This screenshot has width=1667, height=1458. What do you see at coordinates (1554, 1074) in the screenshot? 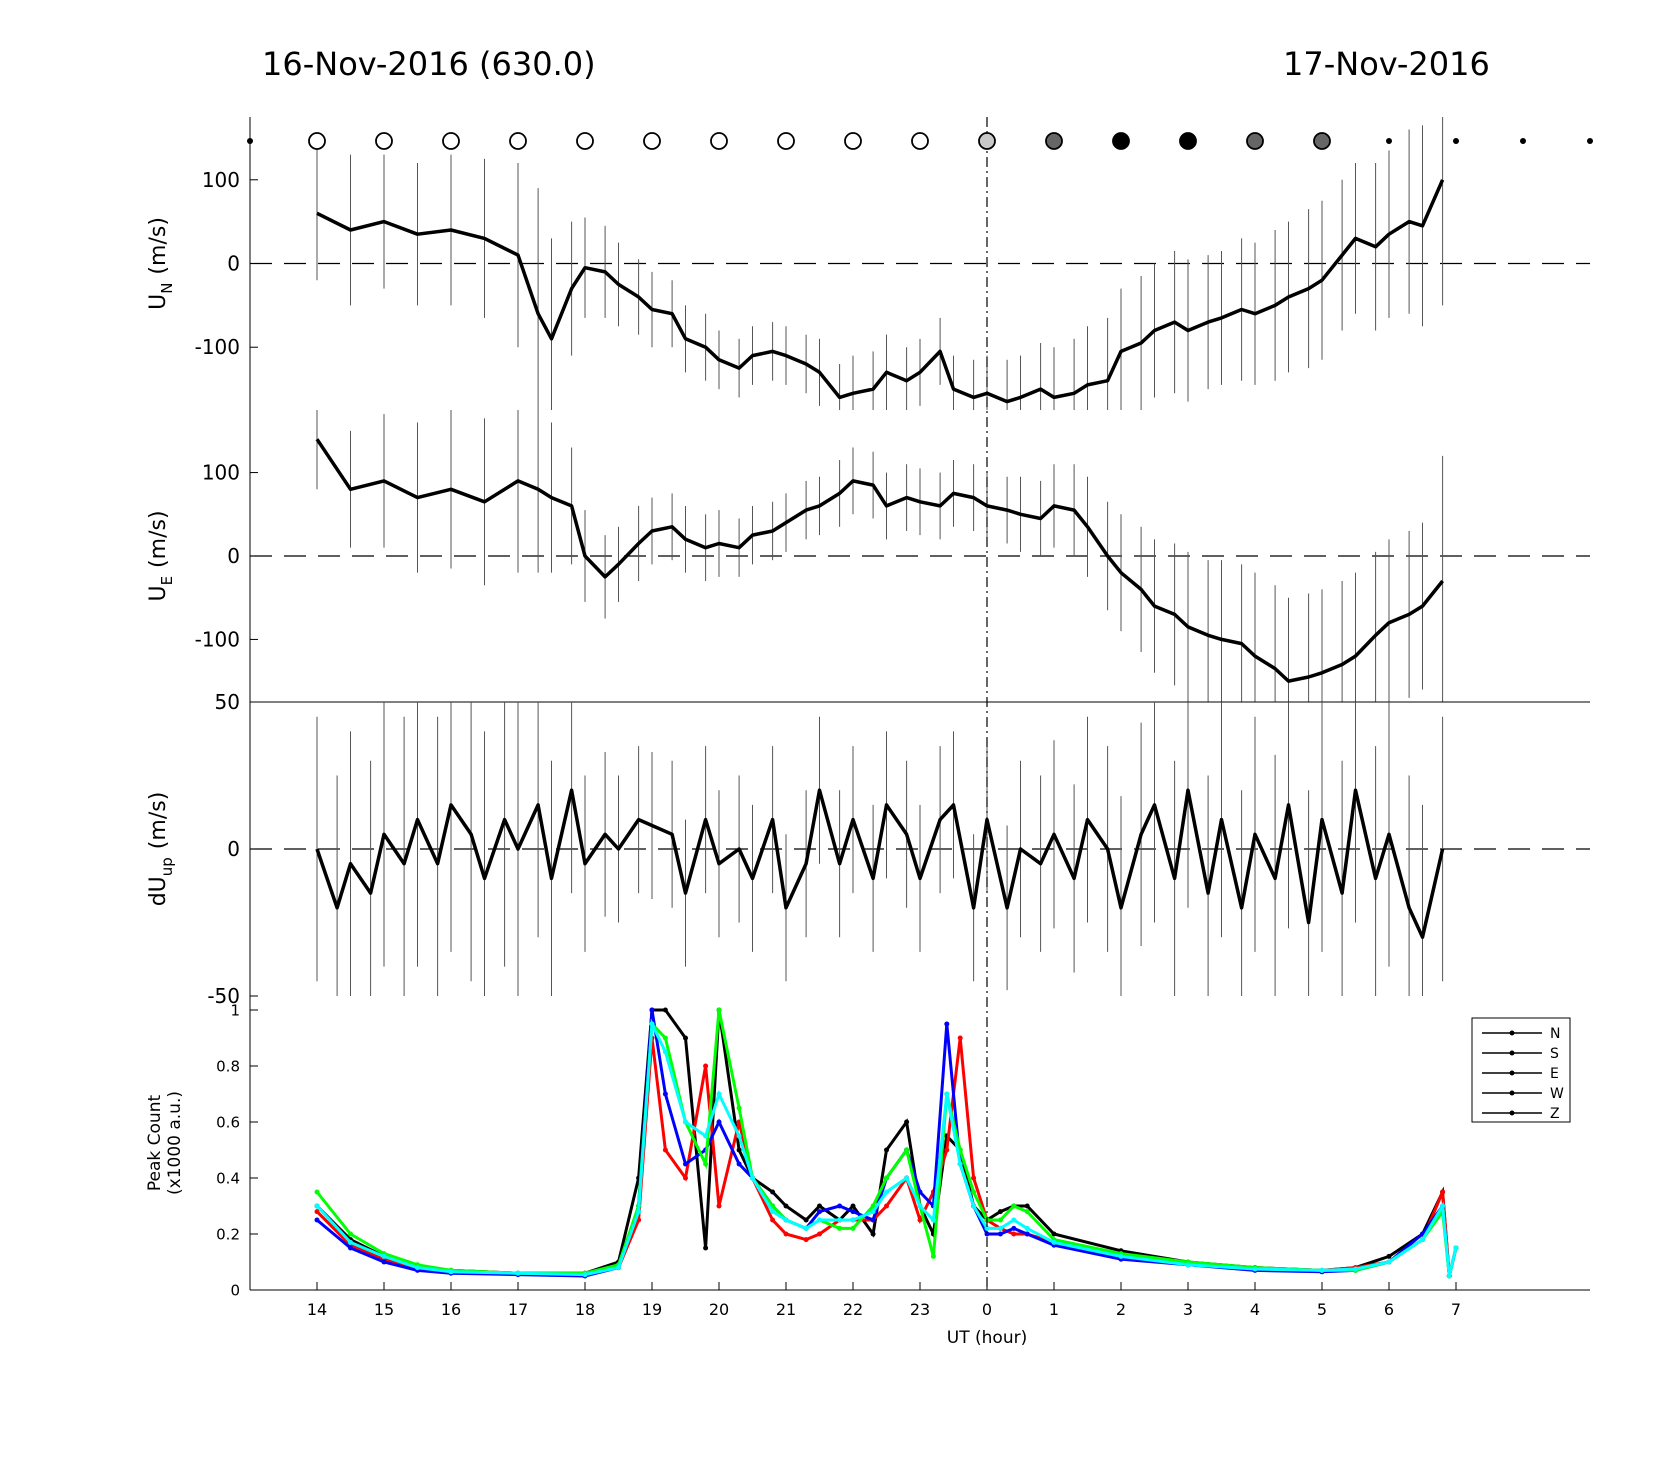
I see `legend-label-E: E` at bounding box center [1554, 1074].